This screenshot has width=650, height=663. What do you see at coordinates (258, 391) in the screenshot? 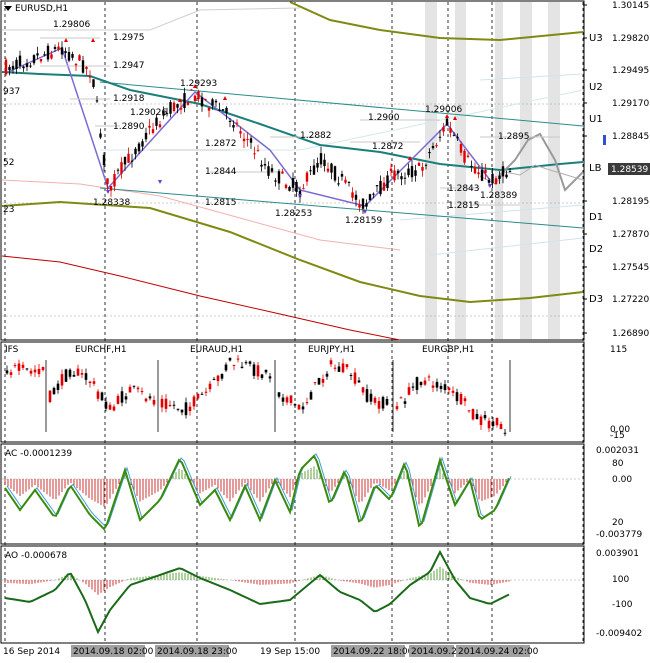
I see `ifs-panel: IFS EURCHF,H1 EURAUD,H1 EURJPY,H1 EURGBP,H1` at bounding box center [258, 391].